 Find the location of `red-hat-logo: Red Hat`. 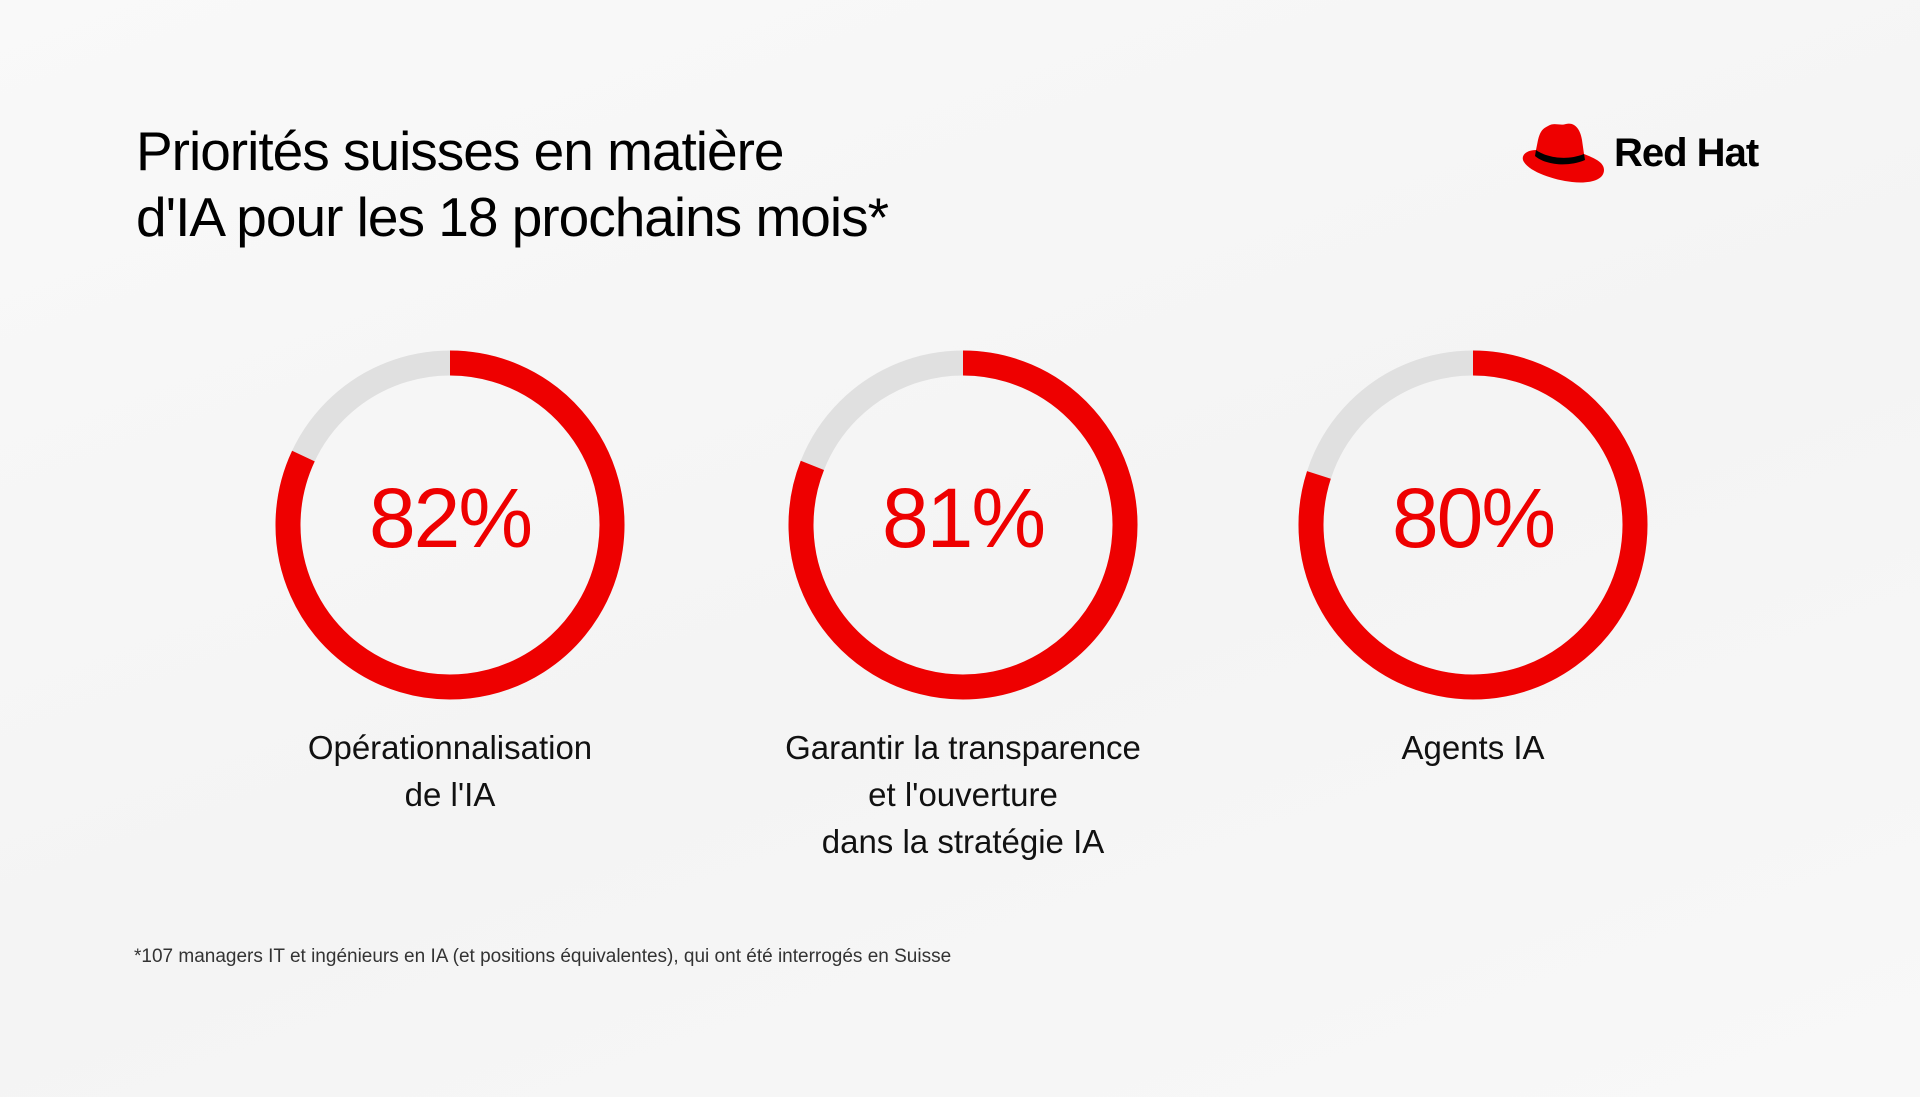

red-hat-logo: Red Hat is located at coordinates (1655, 153).